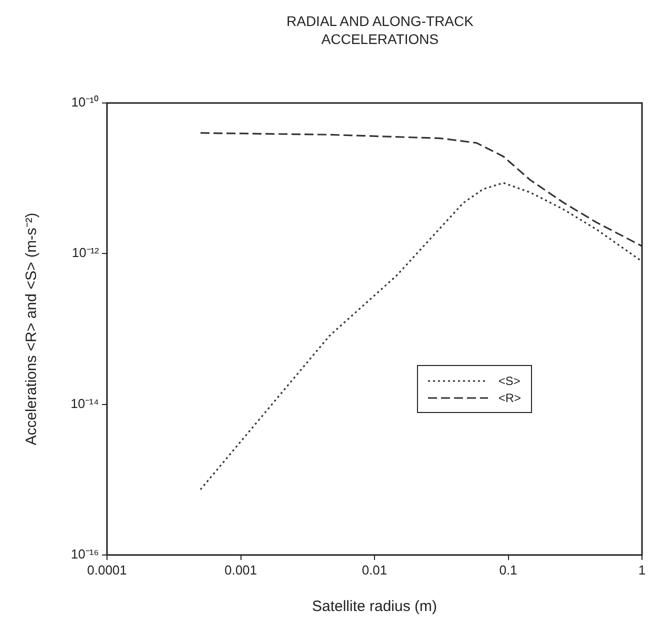 The width and height of the screenshot is (660, 641). I want to click on x-axis-title: Satellite radius (m), so click(374, 606).